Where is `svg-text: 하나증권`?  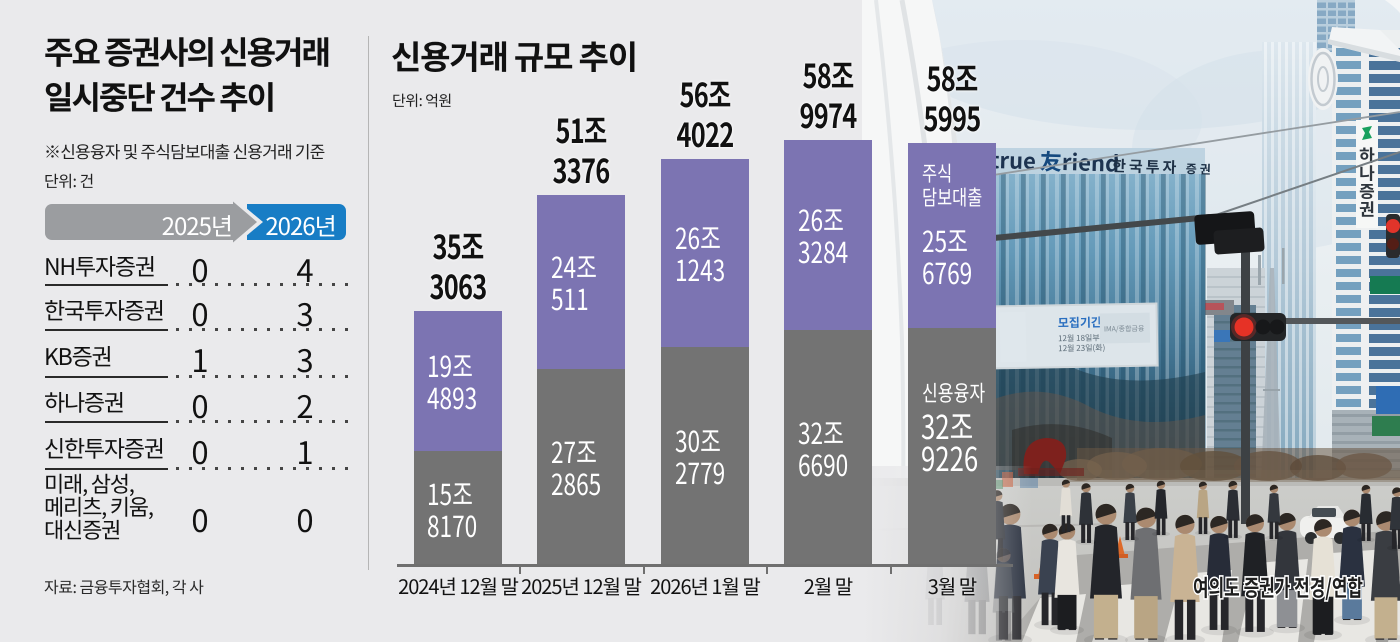
svg-text: 하나증권 is located at coordinates (1367, 182).